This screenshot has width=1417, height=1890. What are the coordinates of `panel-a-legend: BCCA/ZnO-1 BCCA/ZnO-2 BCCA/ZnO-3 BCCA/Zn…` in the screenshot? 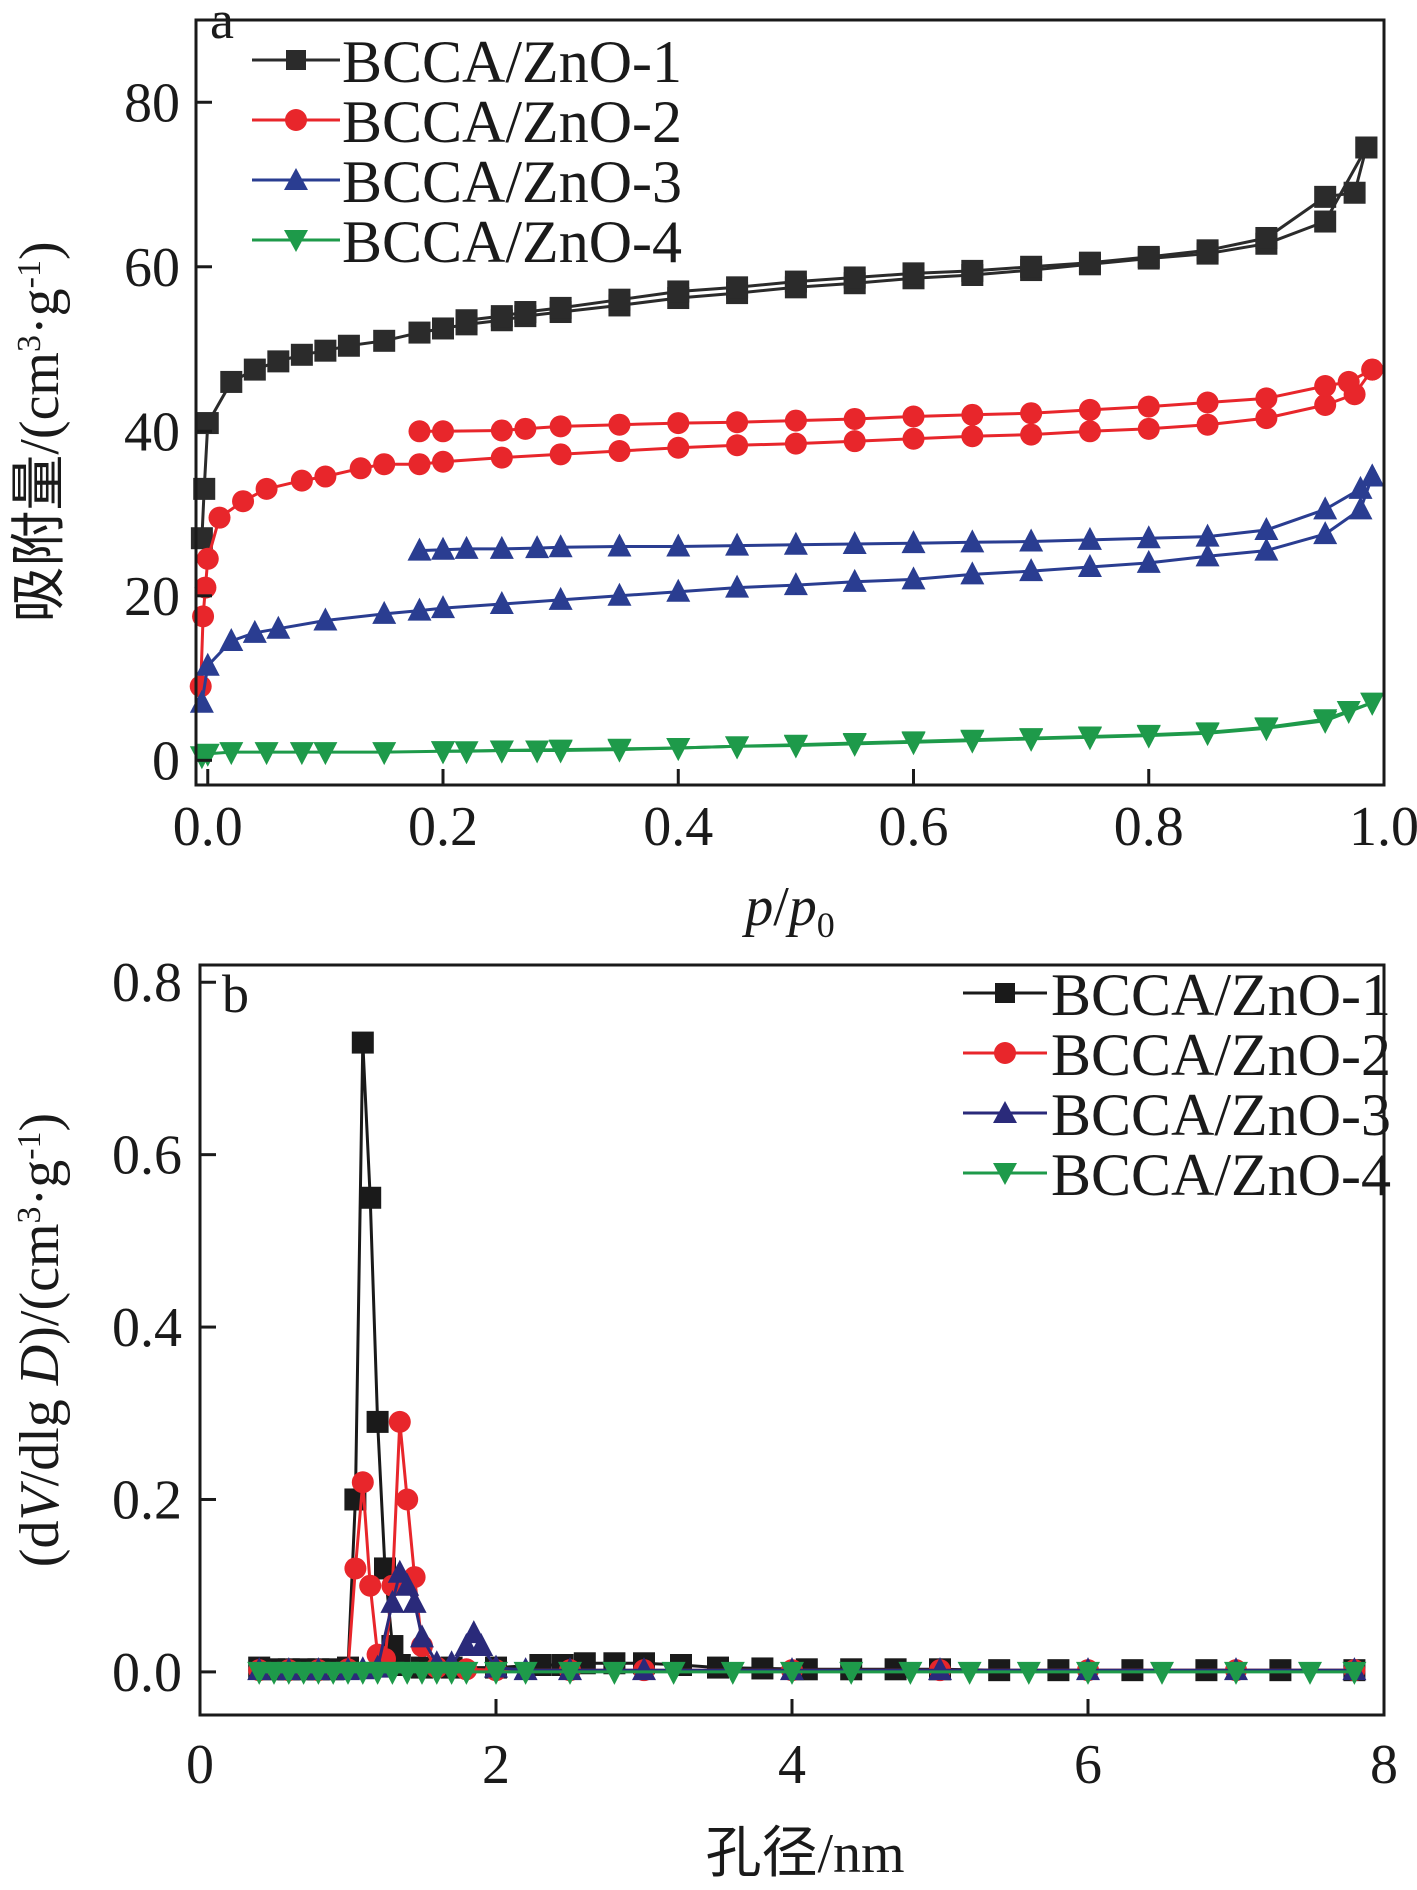 It's located at (467, 152).